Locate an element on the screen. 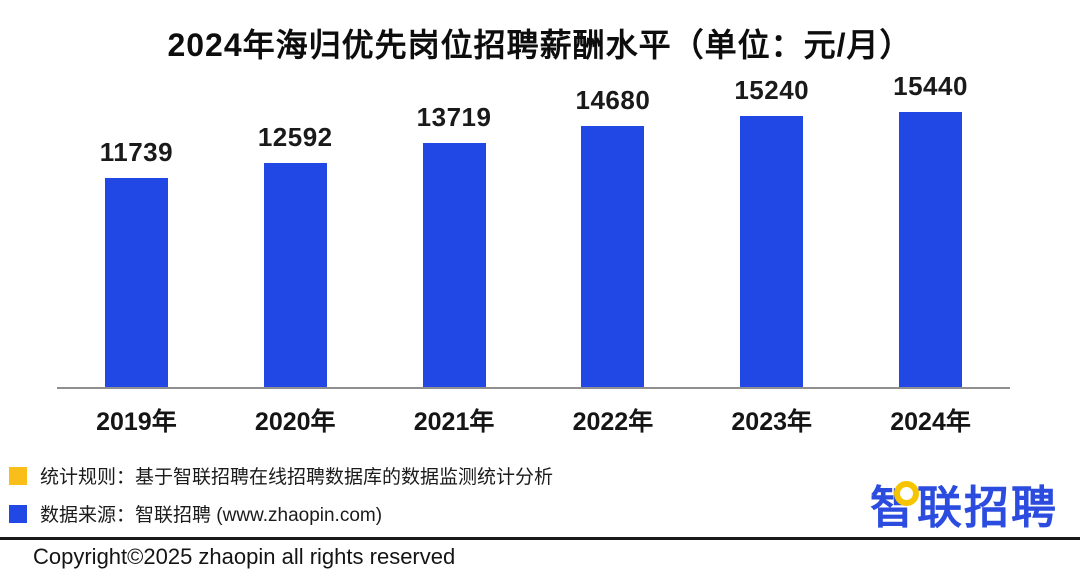 The height and width of the screenshot is (582, 1080). bar-group: 13719 is located at coordinates (454, 244).